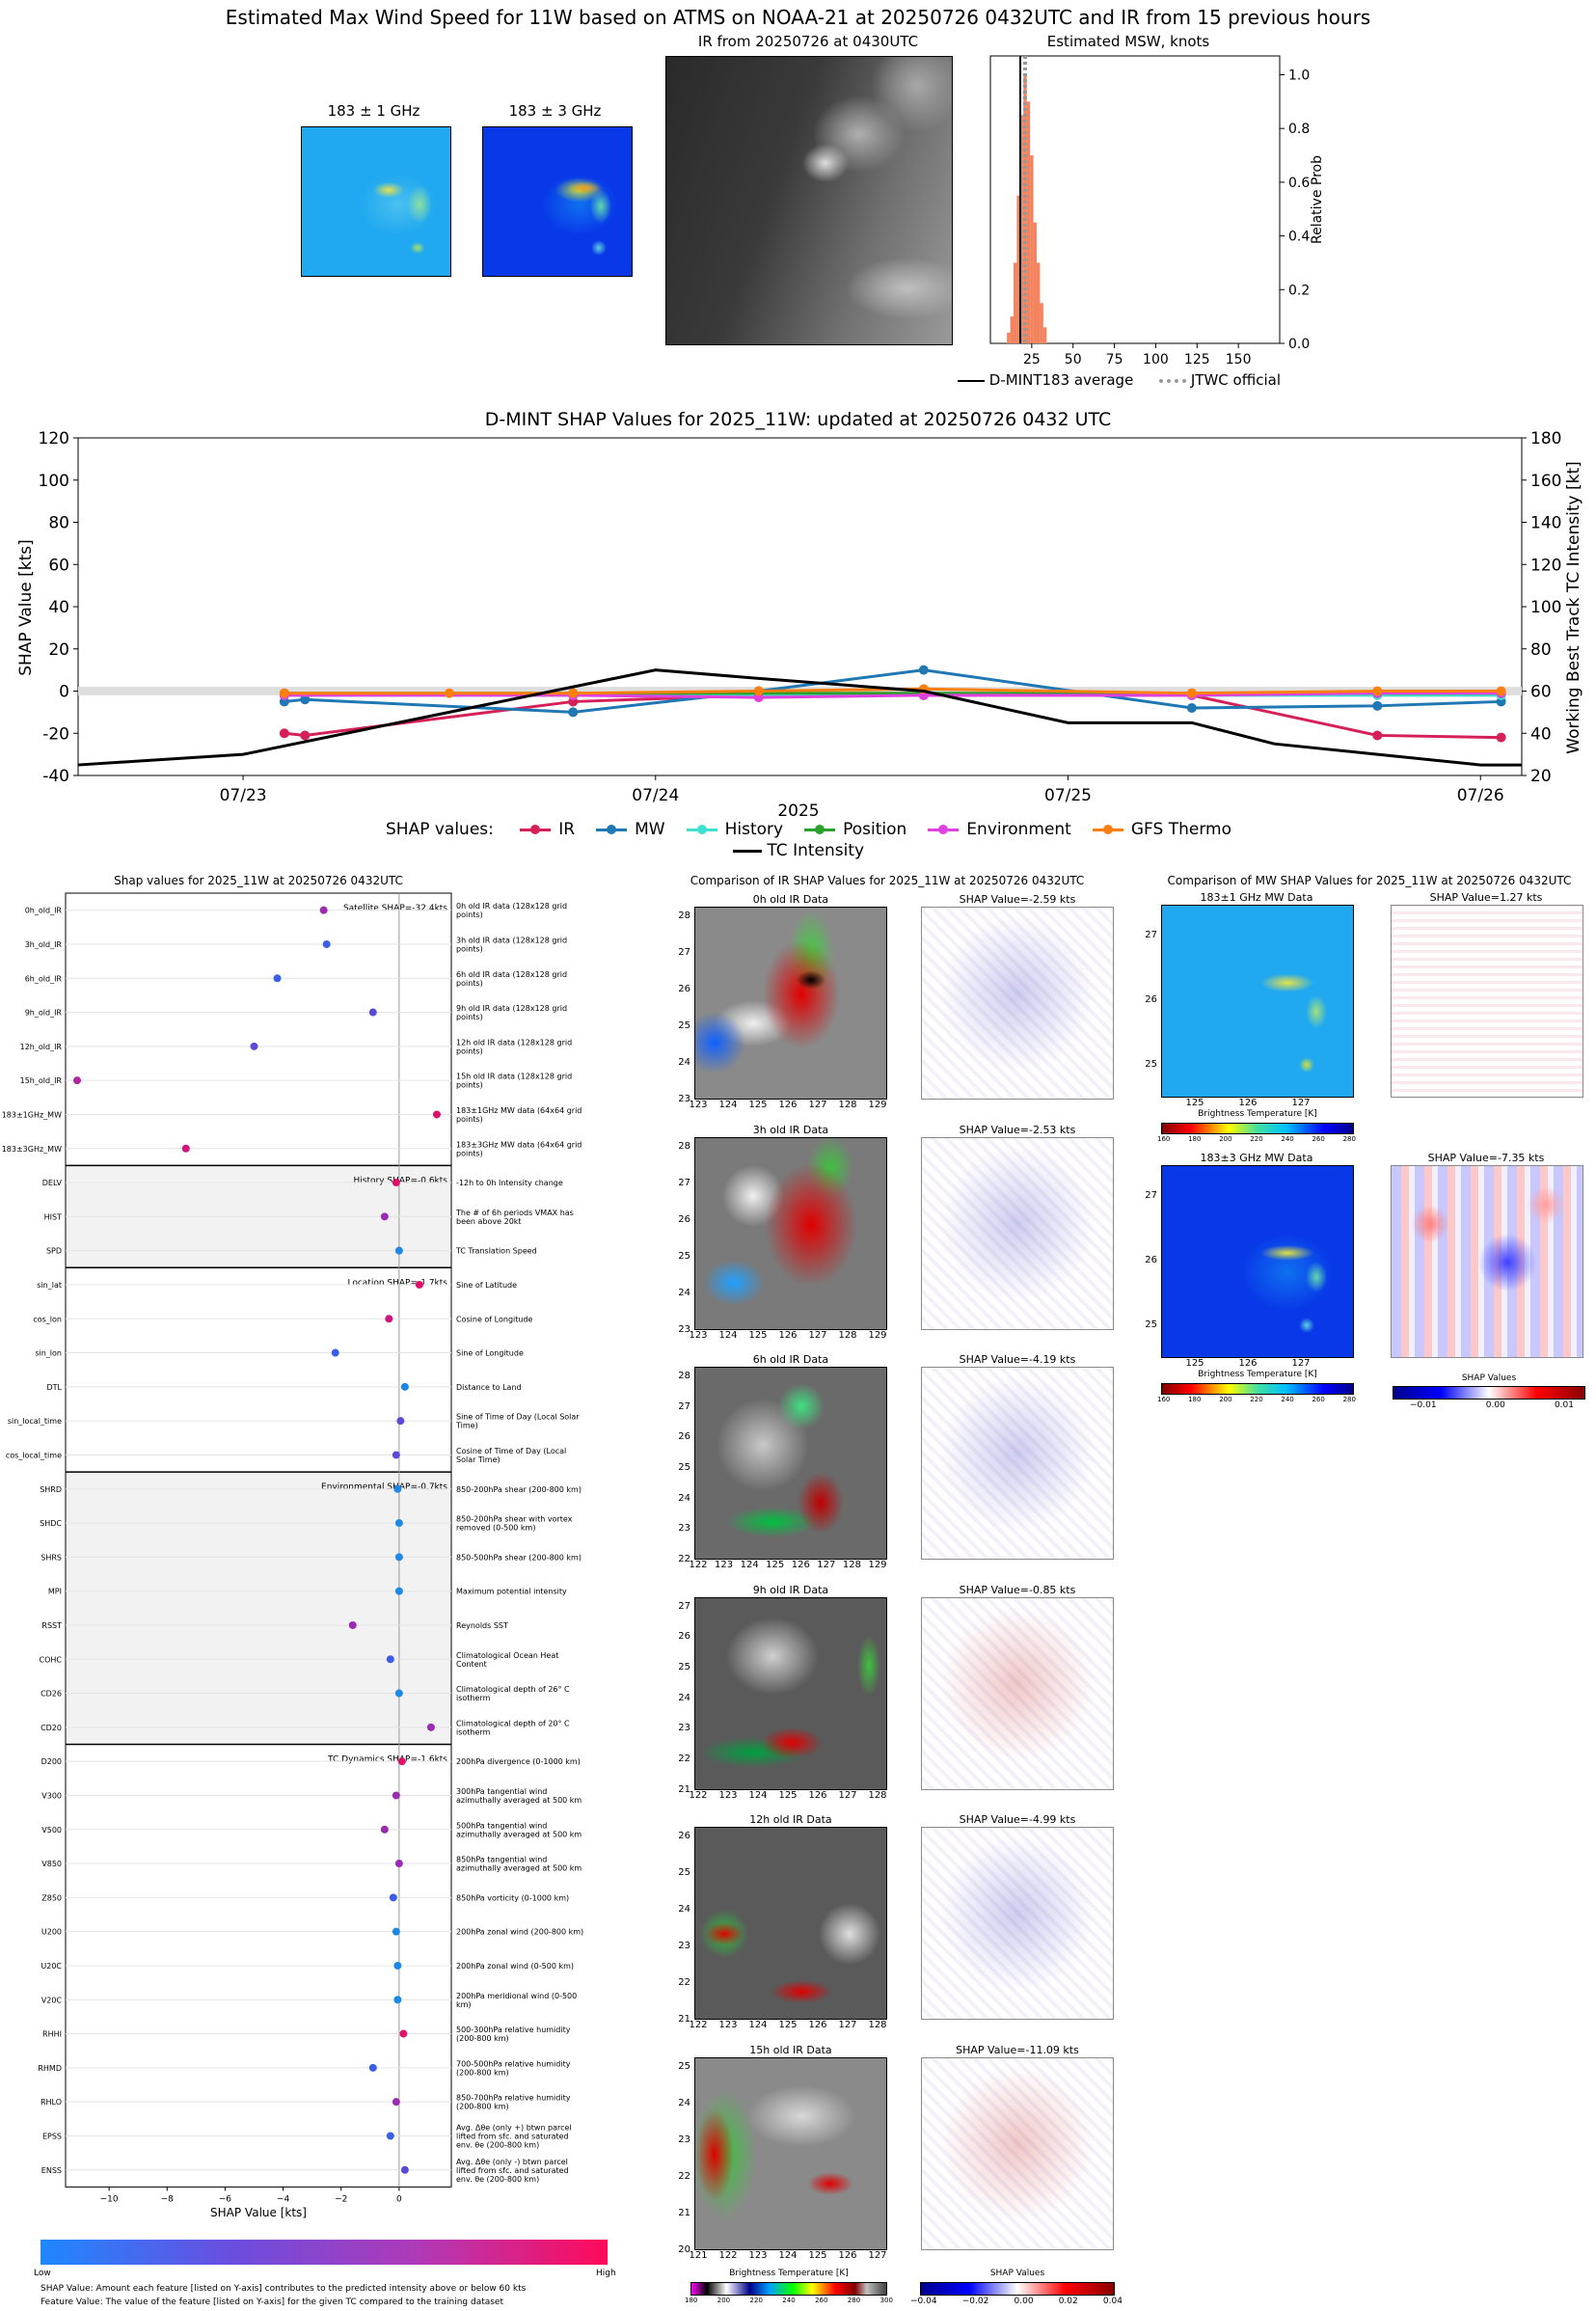  What do you see at coordinates (1299, 238) in the screenshot?
I see `hist-ytick-label: 0.4` at bounding box center [1299, 238].